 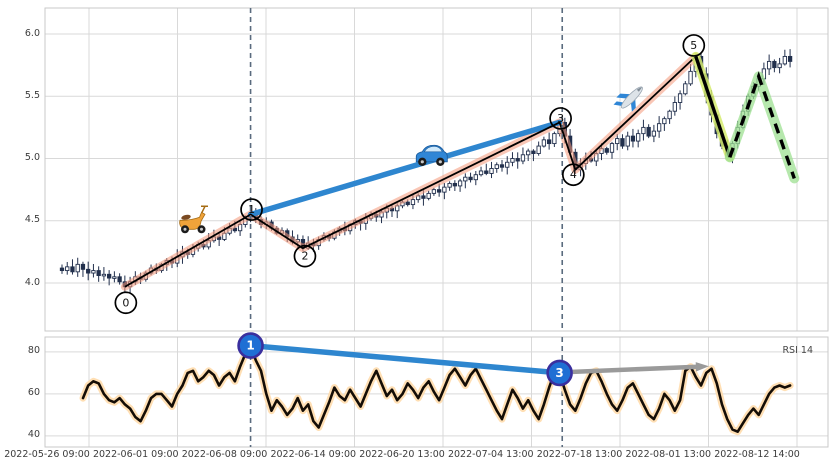 I want to click on price-y-tick-label: 6.0, so click(x=32, y=33).